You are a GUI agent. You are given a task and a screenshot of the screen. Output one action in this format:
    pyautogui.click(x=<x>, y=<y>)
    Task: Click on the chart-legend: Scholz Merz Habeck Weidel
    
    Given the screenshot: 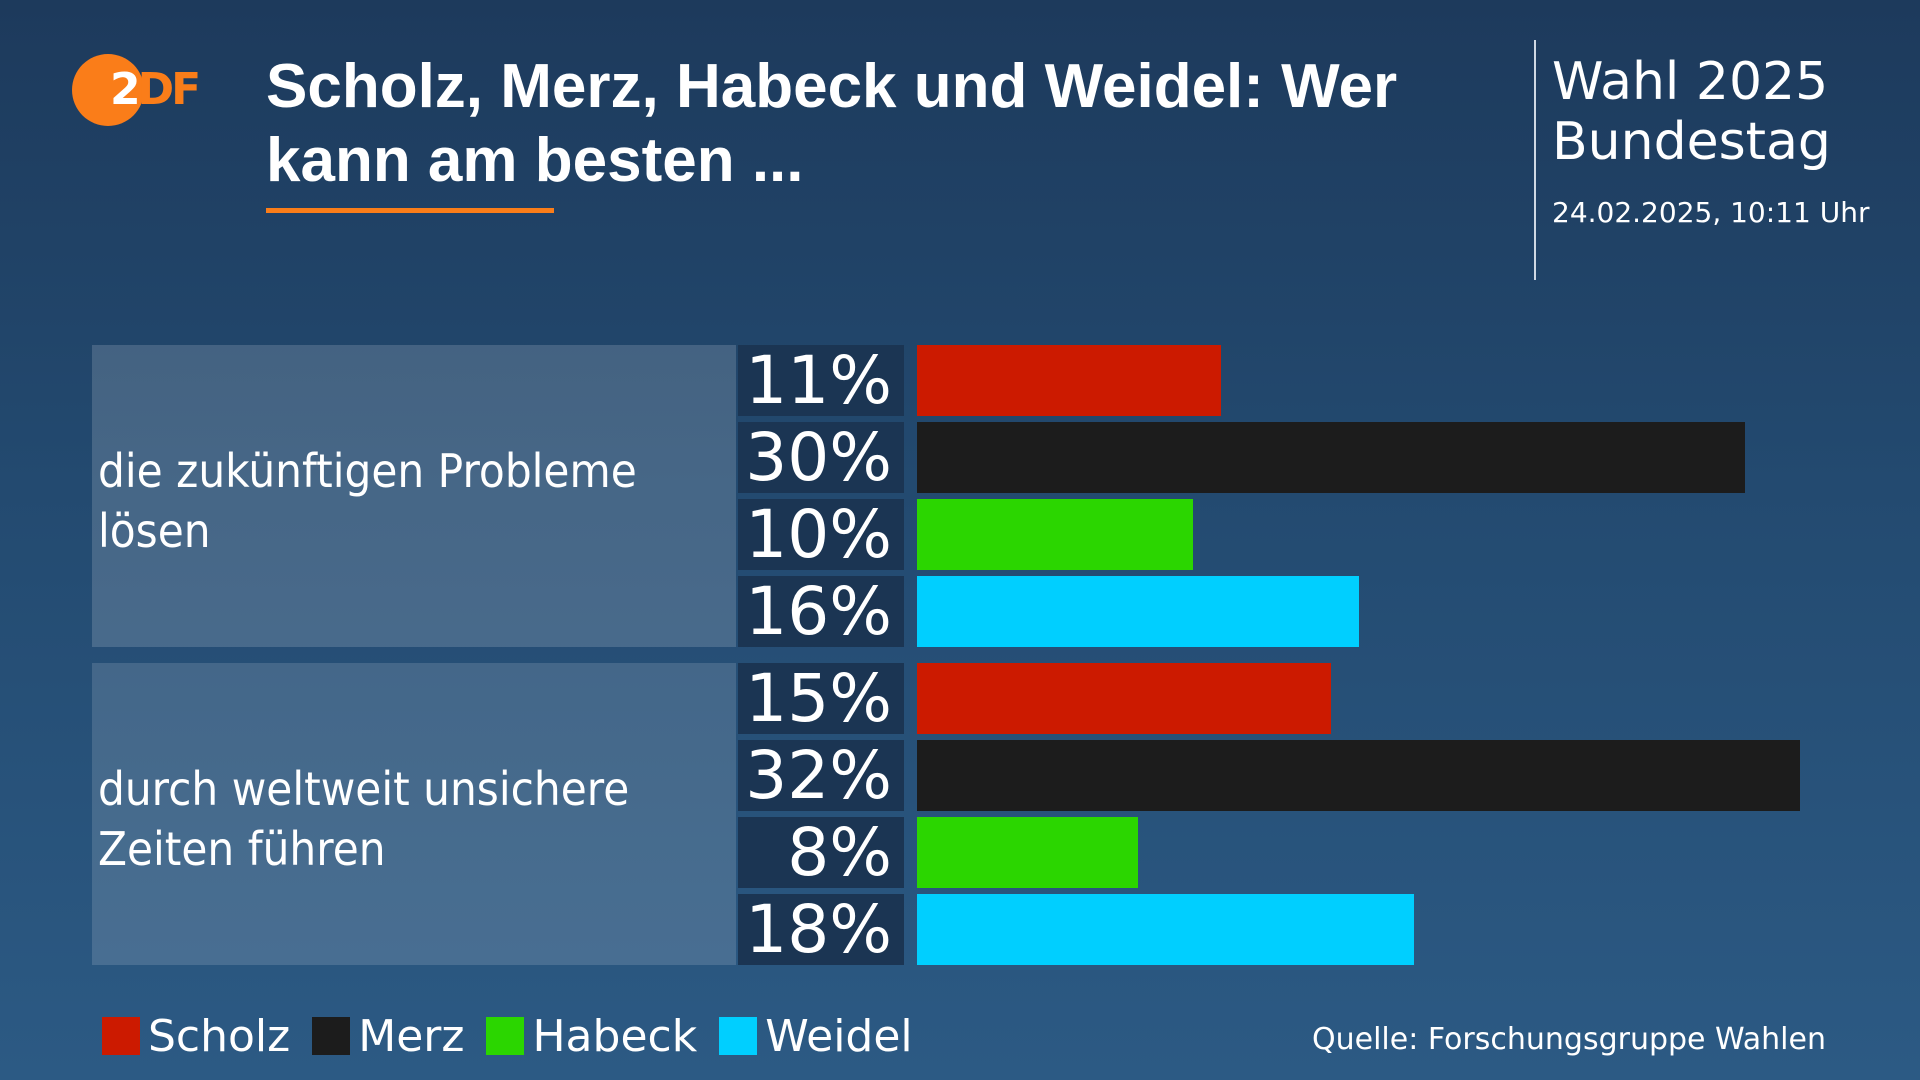 What is the action you would take?
    pyautogui.click(x=518, y=1036)
    